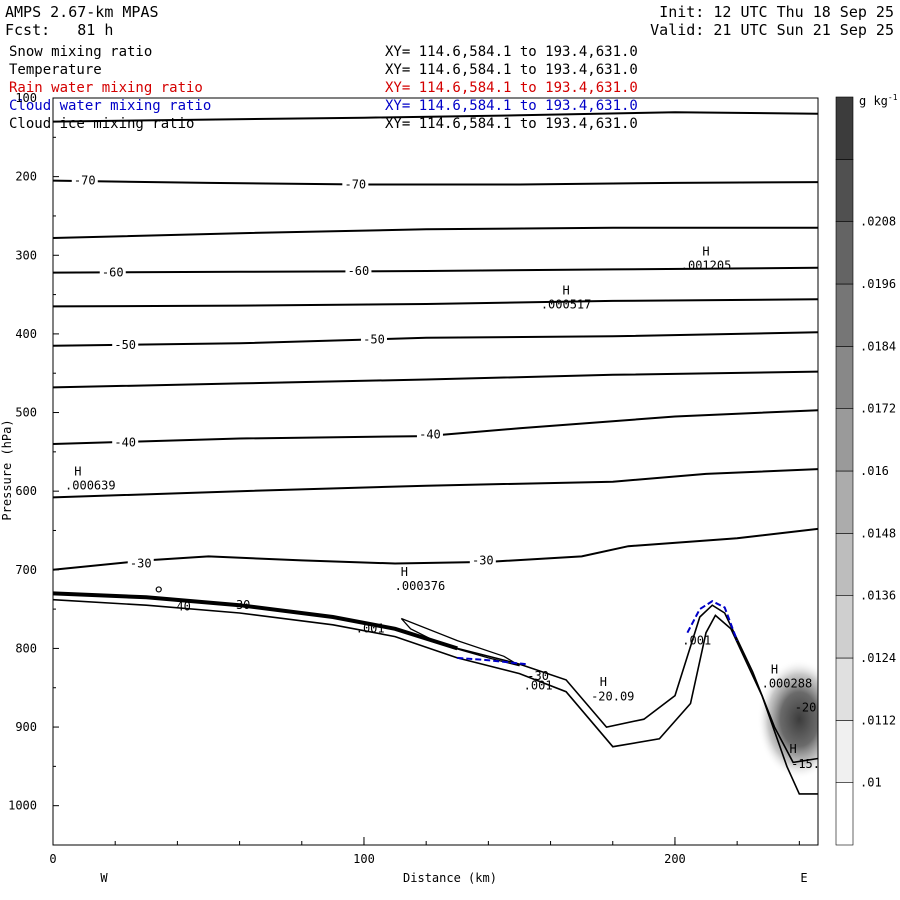 The image size is (900, 900). Describe the element at coordinates (566, 305) in the screenshot. I see `contour-annotation: .000517` at that location.